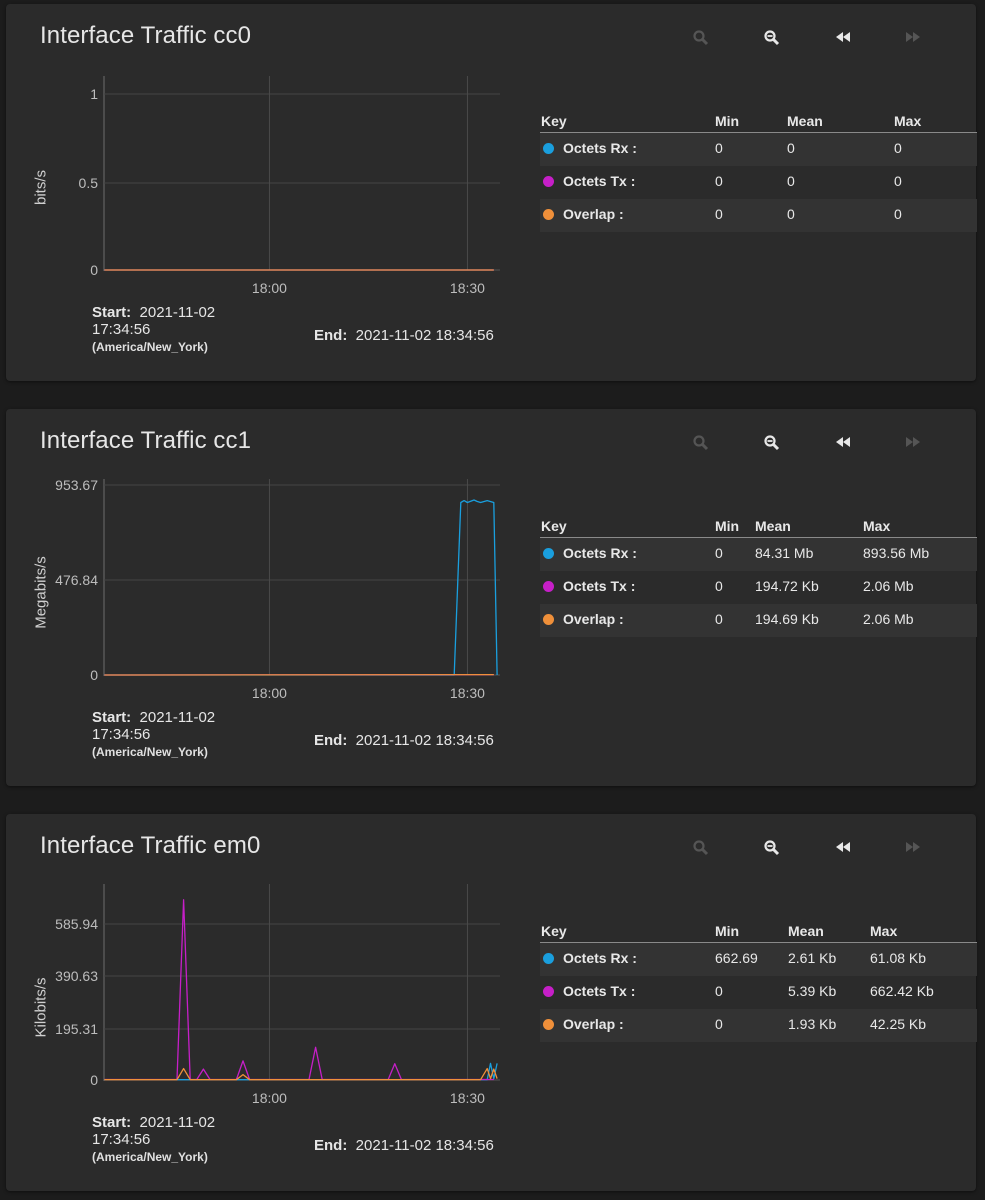 The image size is (985, 1200). I want to click on series-mean: 84.31 Mb, so click(784, 553).